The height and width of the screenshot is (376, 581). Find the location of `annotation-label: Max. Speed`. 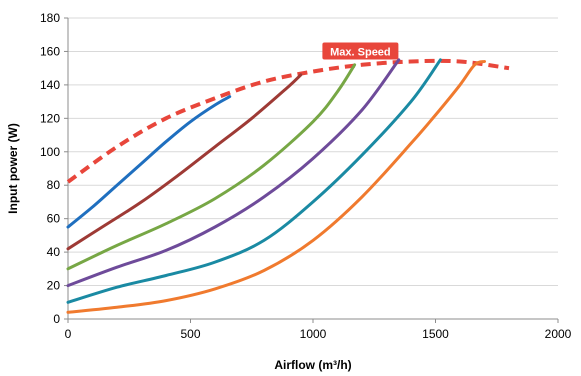

annotation-label: Max. Speed is located at coordinates (360, 52).